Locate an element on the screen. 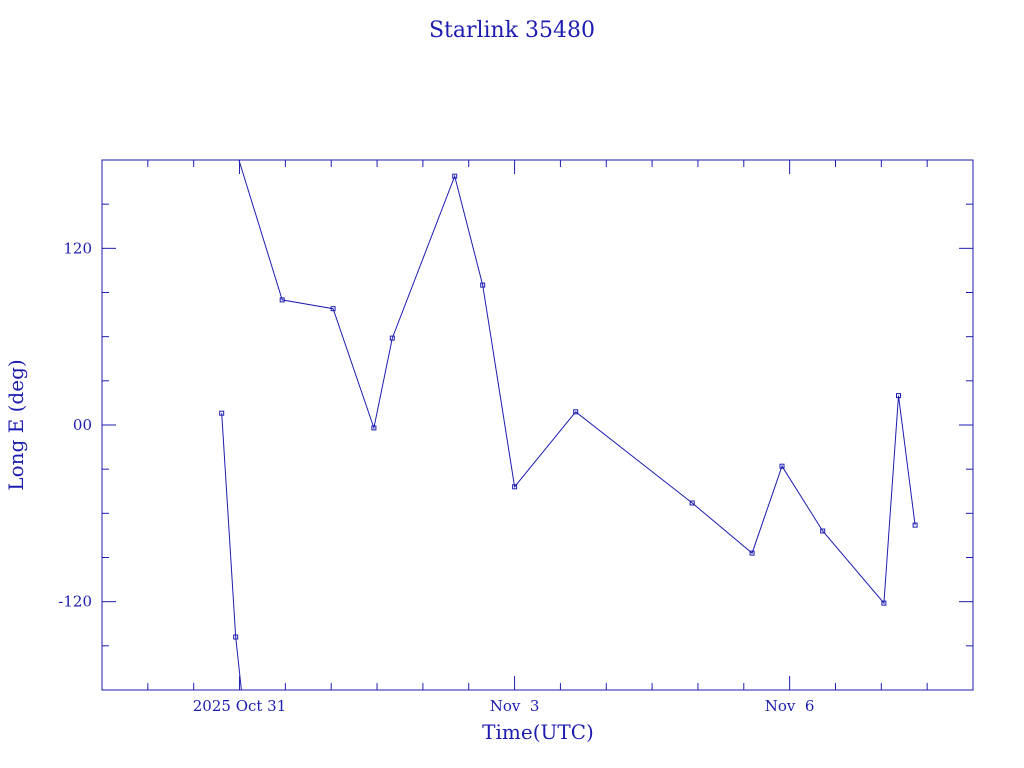 The width and height of the screenshot is (1024, 768). x-tick-label: Nov 6 is located at coordinates (790, 706).